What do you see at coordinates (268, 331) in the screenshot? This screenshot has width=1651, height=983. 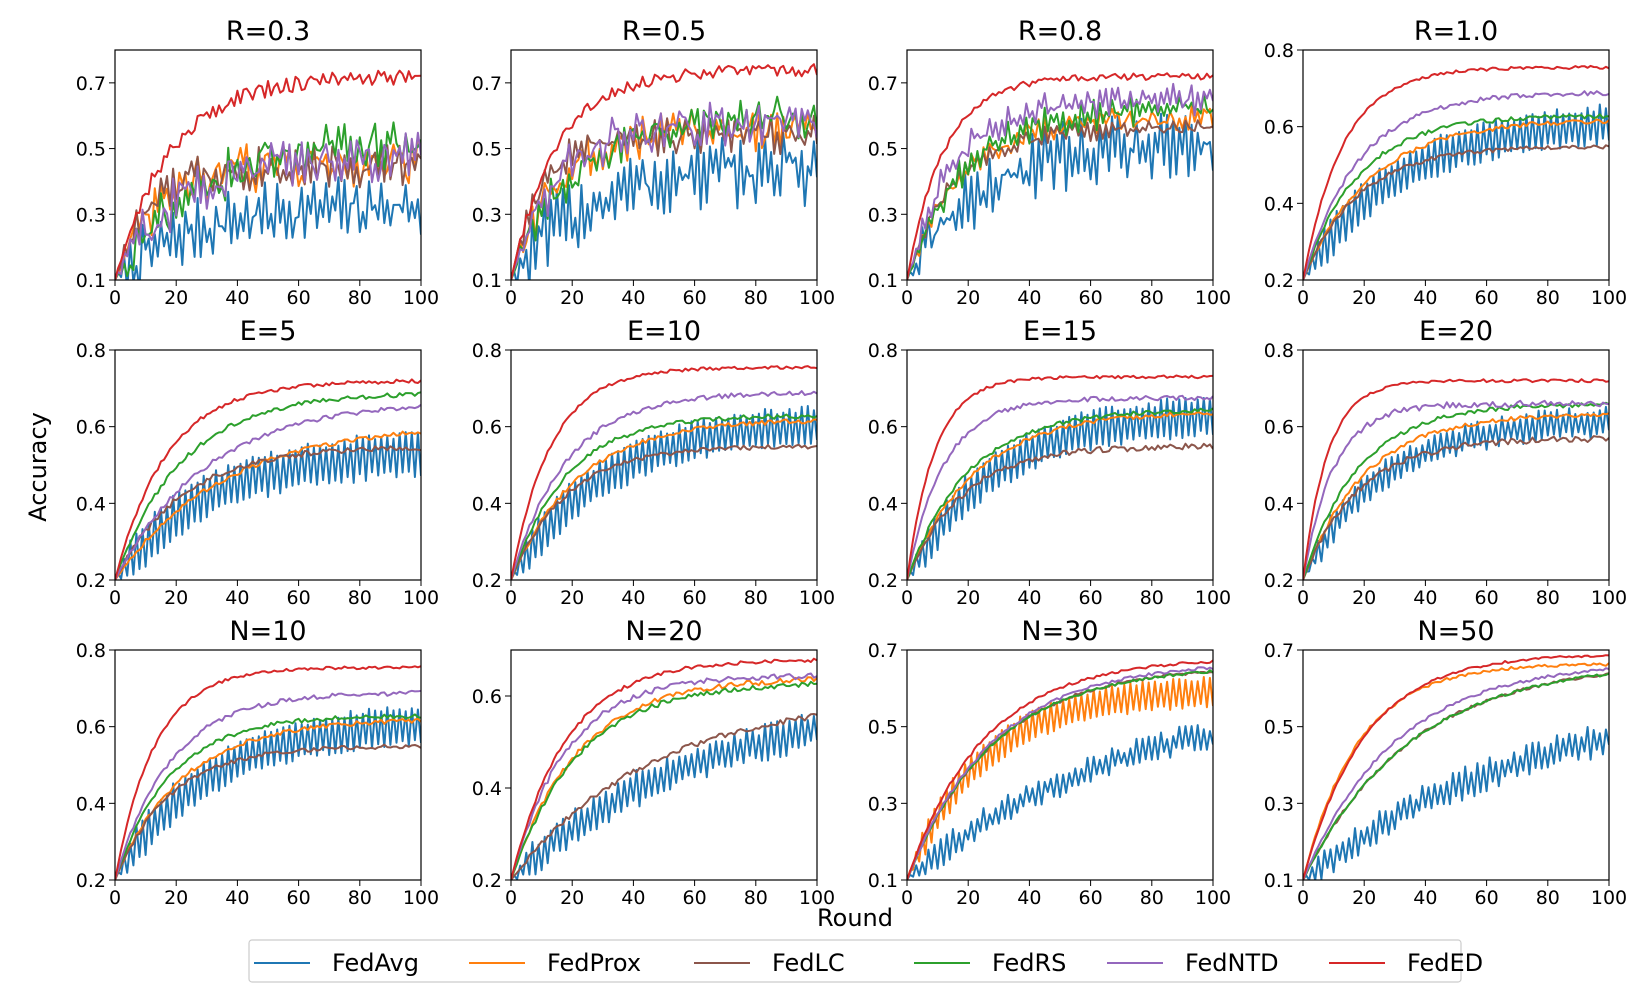 I see `chart-title: E=5` at bounding box center [268, 331].